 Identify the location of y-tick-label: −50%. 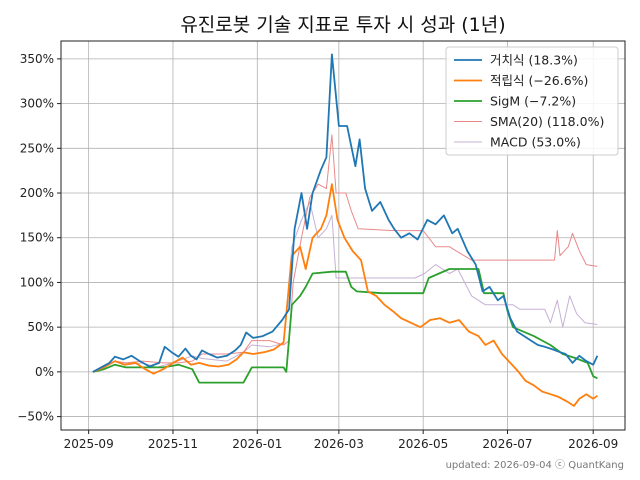
(35, 417).